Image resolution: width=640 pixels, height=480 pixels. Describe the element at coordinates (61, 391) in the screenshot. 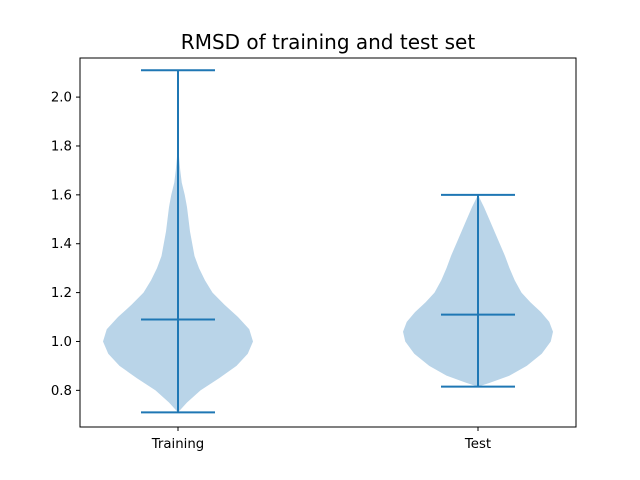

I see `y-tick-label: 0.8` at that location.